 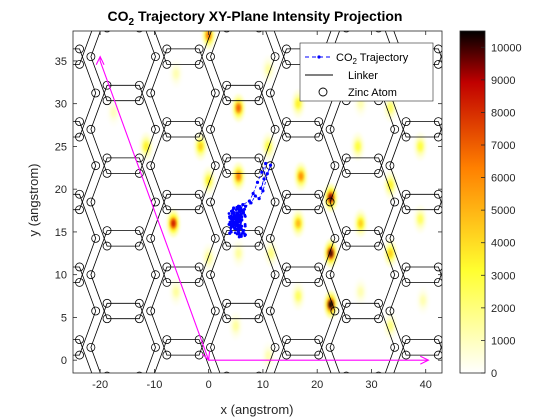 What do you see at coordinates (341, 76) in the screenshot?
I see `legend-entry-linker: Linker` at bounding box center [341, 76].